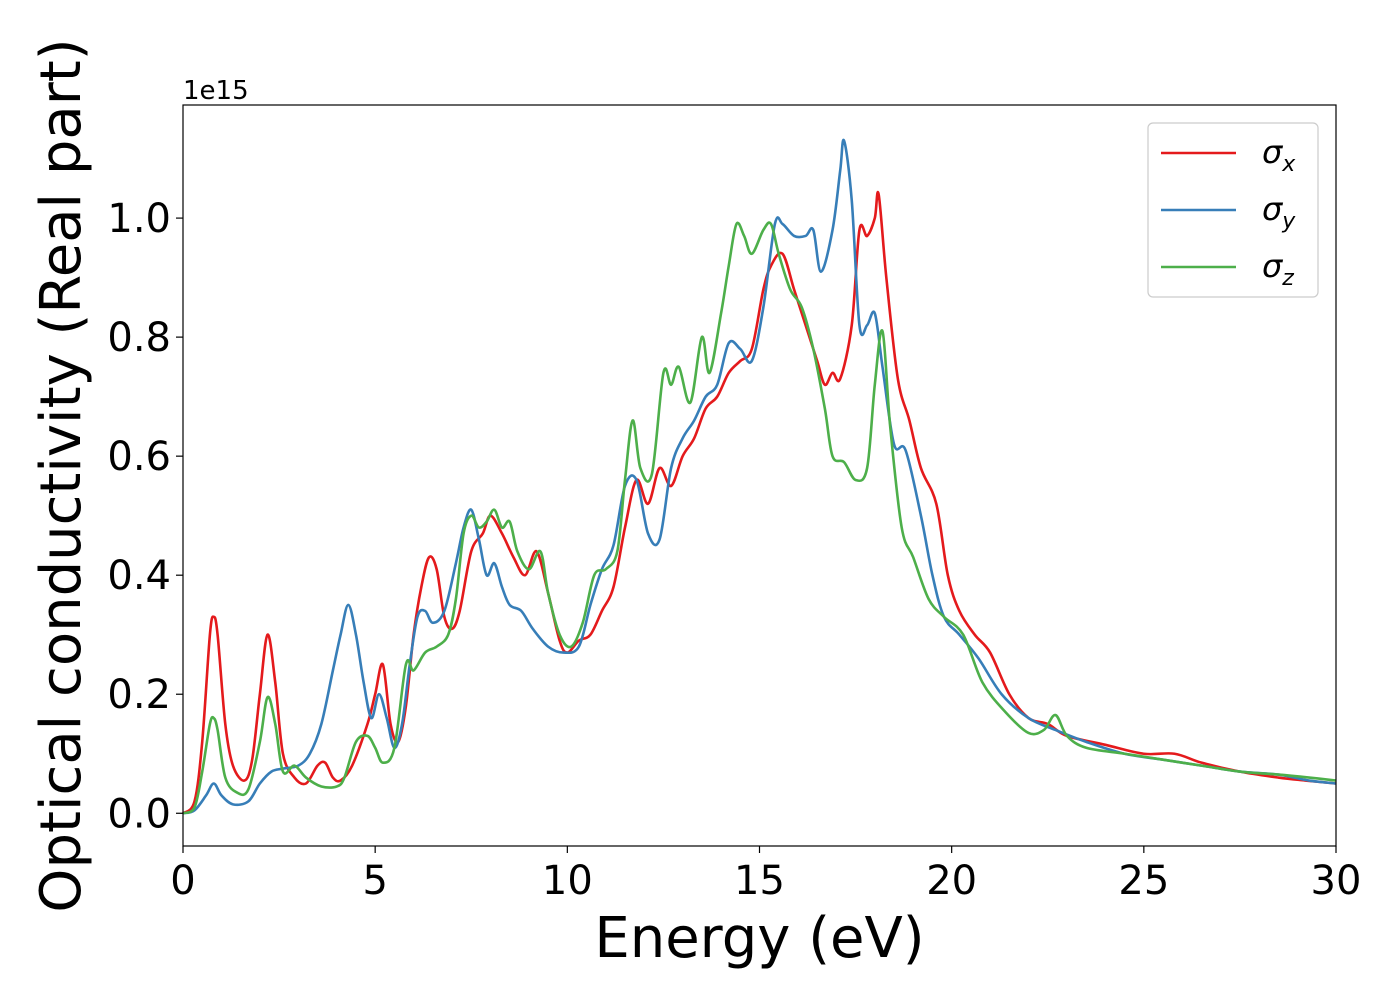 Image resolution: width=1400 pixels, height=1000 pixels. Describe the element at coordinates (216, 91) in the screenshot. I see `y-offset-label: 1e15` at that location.